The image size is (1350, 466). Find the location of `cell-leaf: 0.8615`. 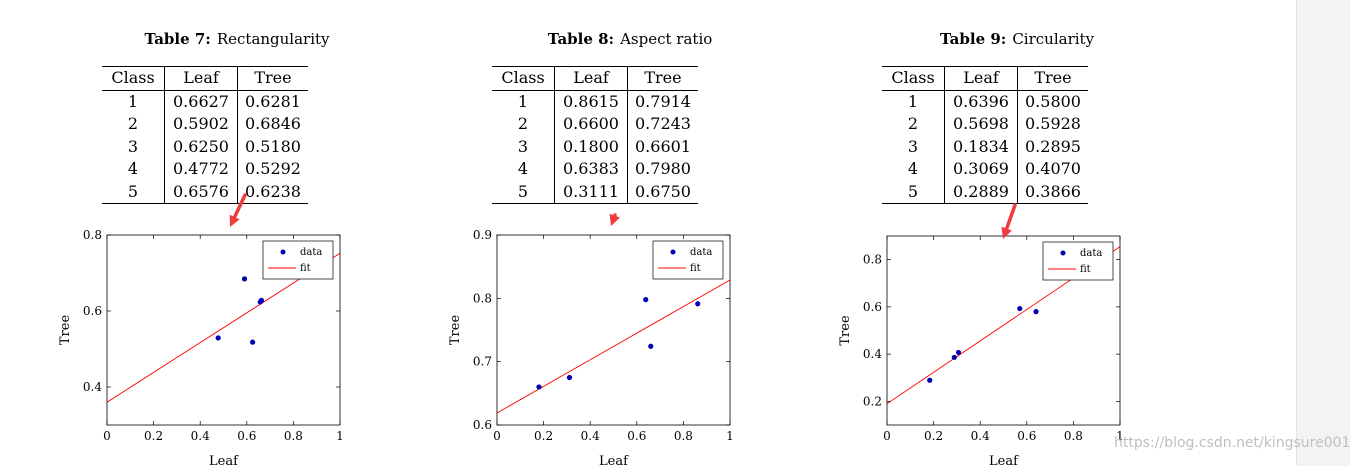

cell-leaf: 0.8615 is located at coordinates (591, 101).